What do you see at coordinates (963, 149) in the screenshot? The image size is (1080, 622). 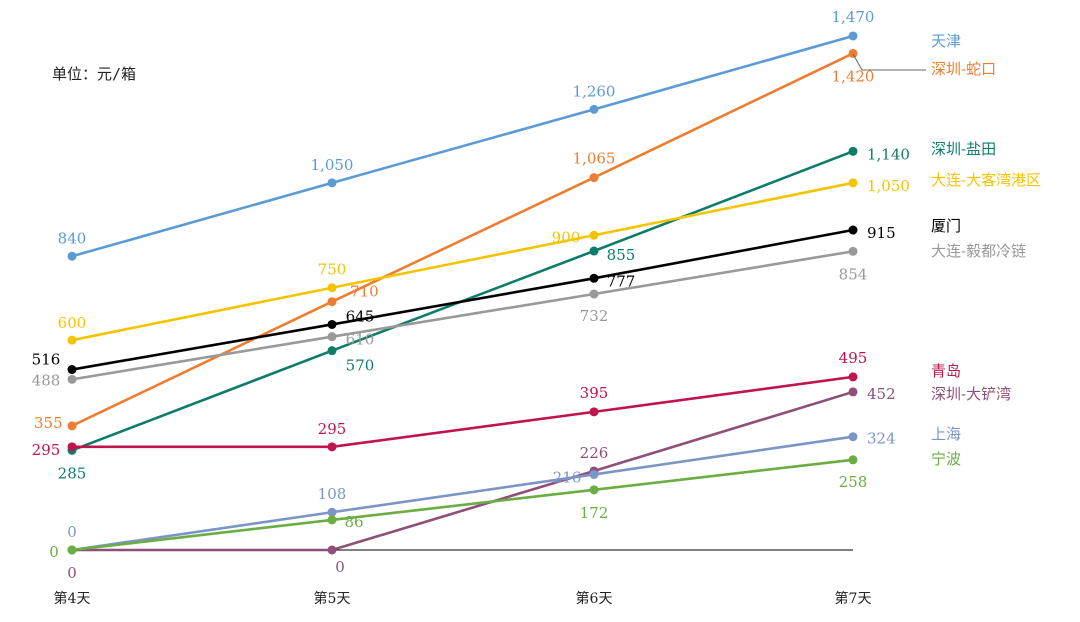 I see `legend-label: 深圳-盐田` at bounding box center [963, 149].